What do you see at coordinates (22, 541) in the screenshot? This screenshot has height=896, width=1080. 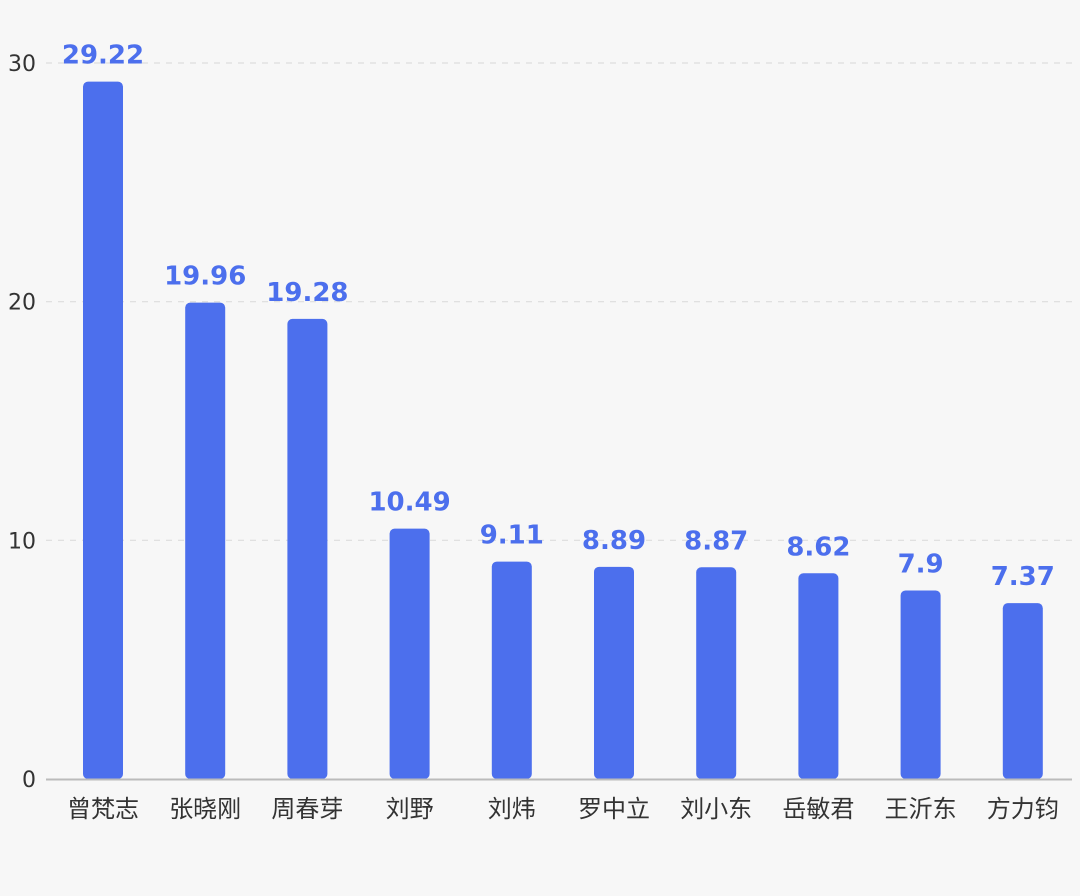 I see `y-tick-label: 10` at bounding box center [22, 541].